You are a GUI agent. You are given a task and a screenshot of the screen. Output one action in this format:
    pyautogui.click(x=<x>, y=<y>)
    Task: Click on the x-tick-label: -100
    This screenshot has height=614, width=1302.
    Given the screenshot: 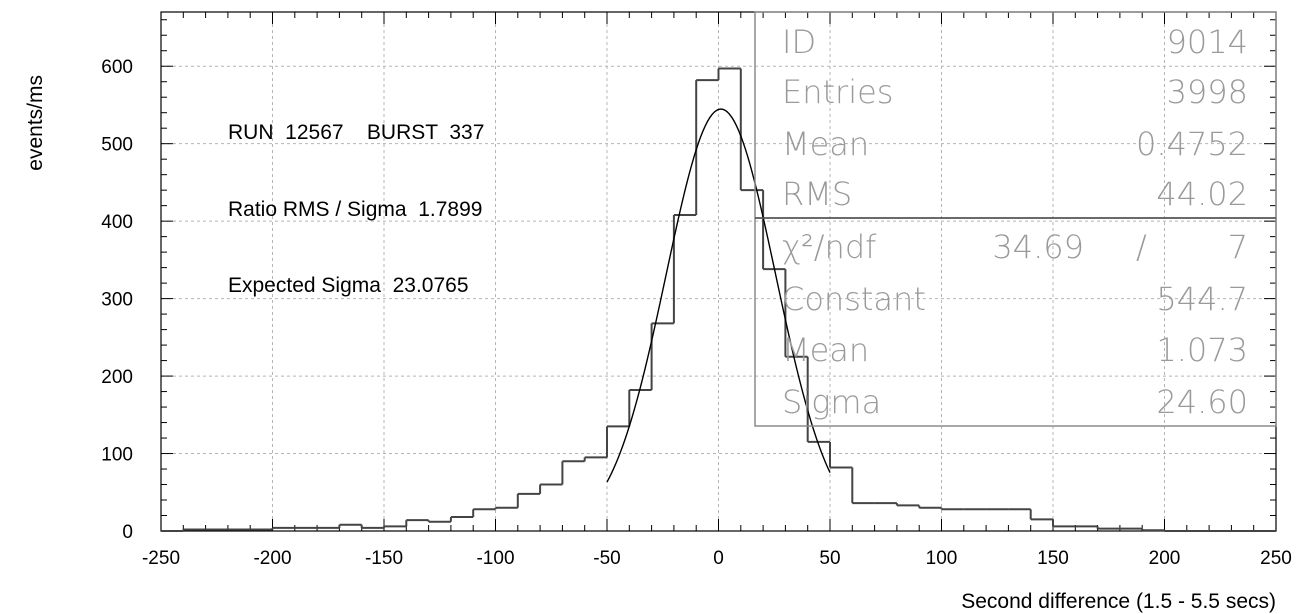 What is the action you would take?
    pyautogui.click(x=495, y=558)
    